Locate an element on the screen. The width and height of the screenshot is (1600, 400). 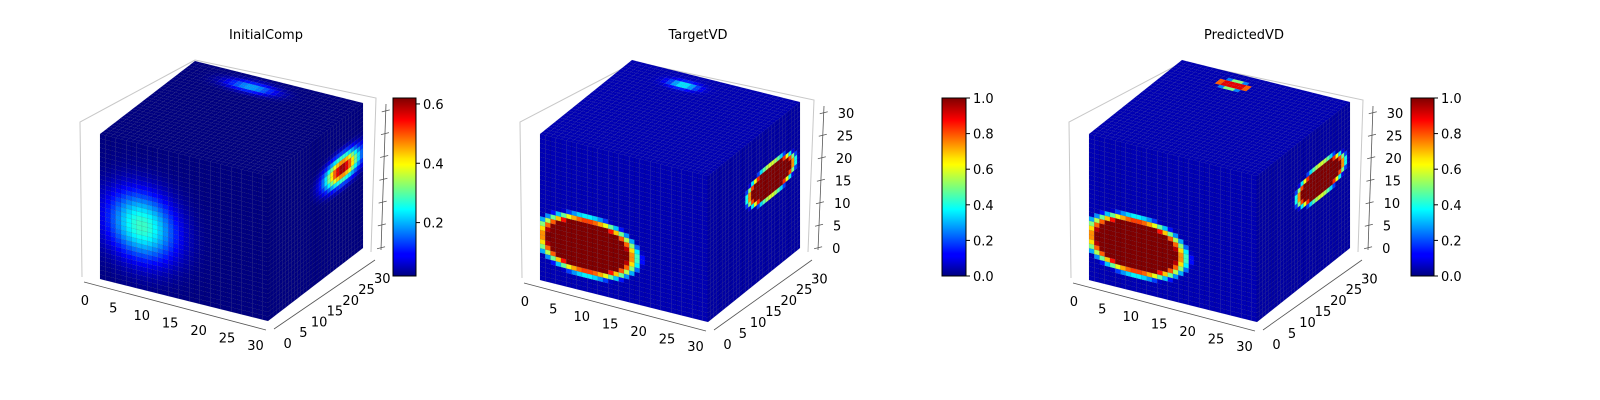
colorbar: 0.2 0.4 0.6 is located at coordinates (418, 187).